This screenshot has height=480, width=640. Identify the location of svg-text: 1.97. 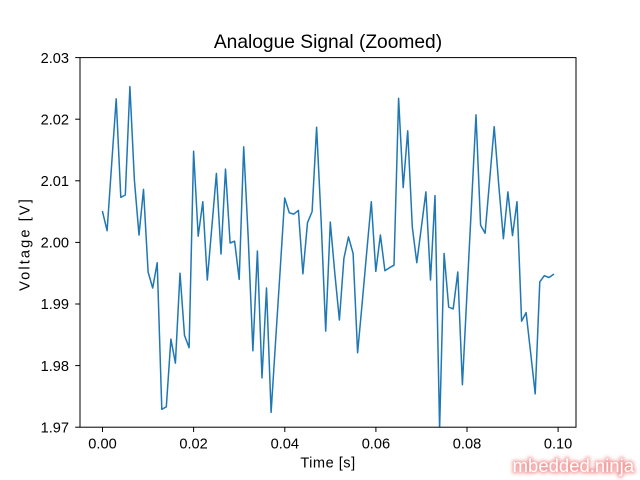
(55, 428).